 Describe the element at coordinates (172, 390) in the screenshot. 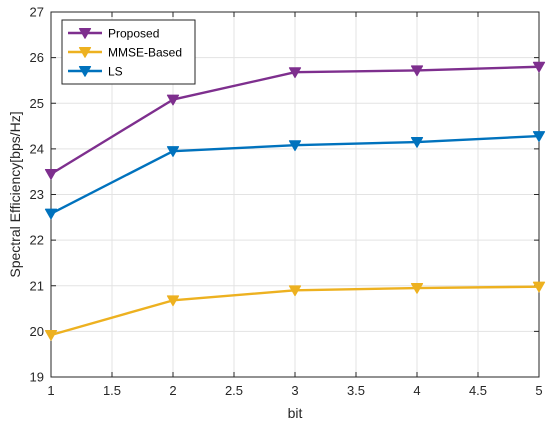

I see `x-tick-label: 2` at that location.